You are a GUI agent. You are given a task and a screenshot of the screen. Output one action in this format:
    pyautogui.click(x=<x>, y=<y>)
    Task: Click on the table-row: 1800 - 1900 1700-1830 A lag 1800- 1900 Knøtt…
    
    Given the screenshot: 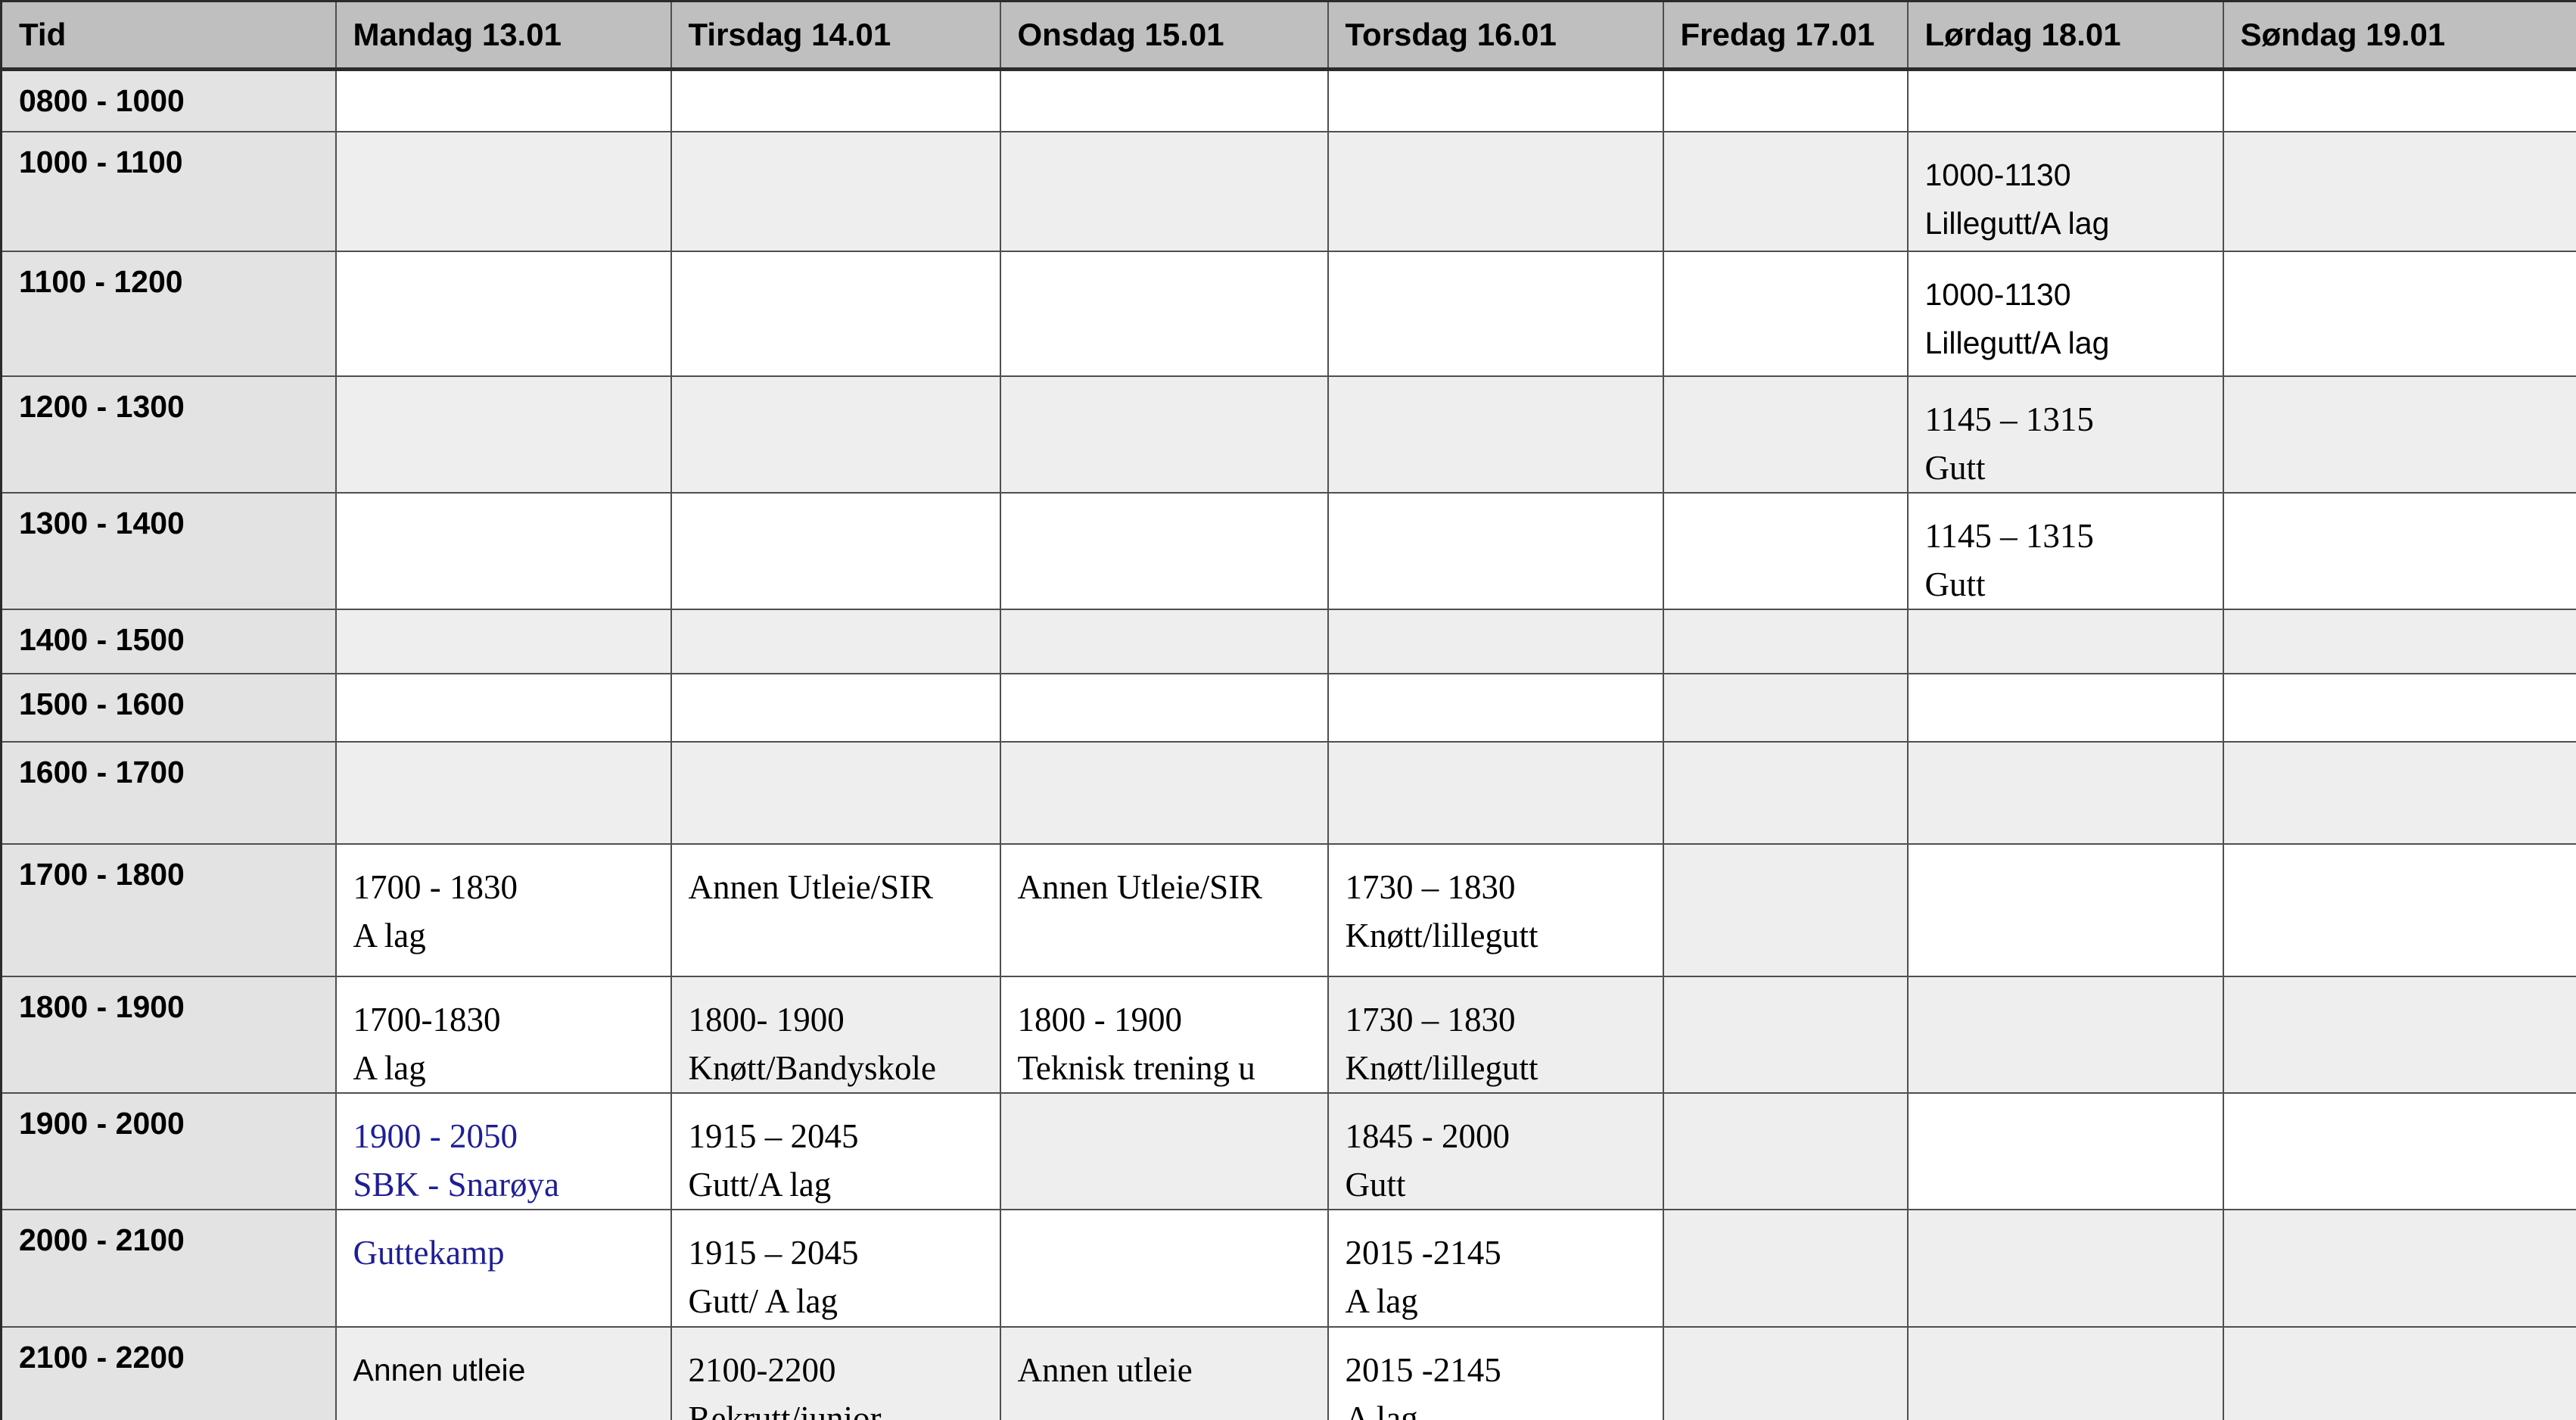 What is the action you would take?
    pyautogui.click(x=1288, y=1034)
    